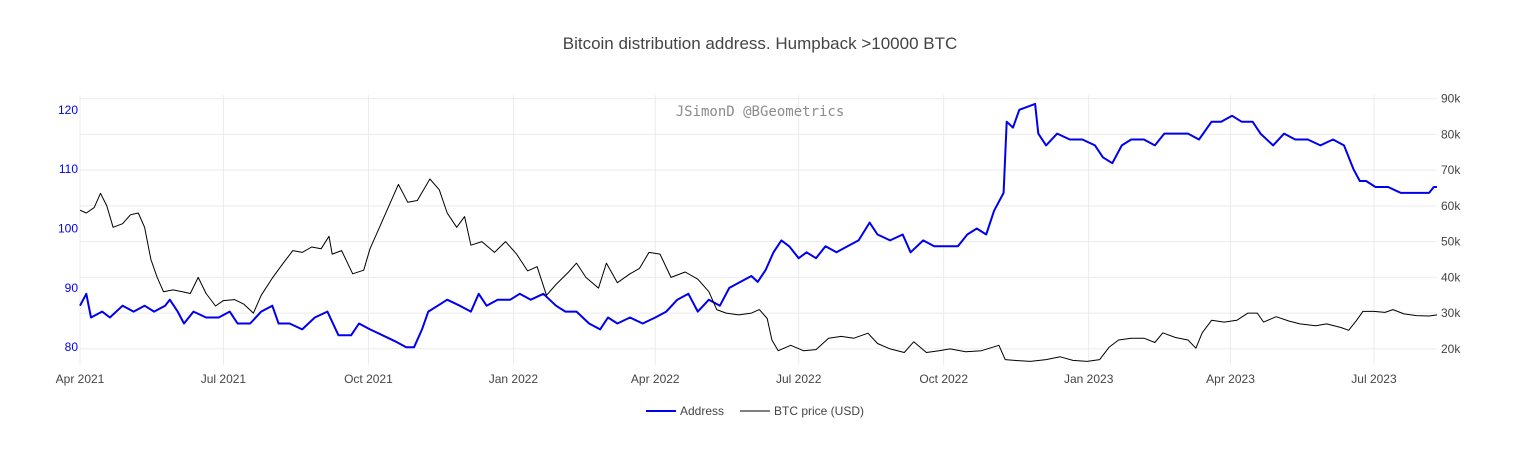 This screenshot has width=1520, height=450. Describe the element at coordinates (80, 379) in the screenshot. I see `x-tick-label: Apr 2021` at that location.